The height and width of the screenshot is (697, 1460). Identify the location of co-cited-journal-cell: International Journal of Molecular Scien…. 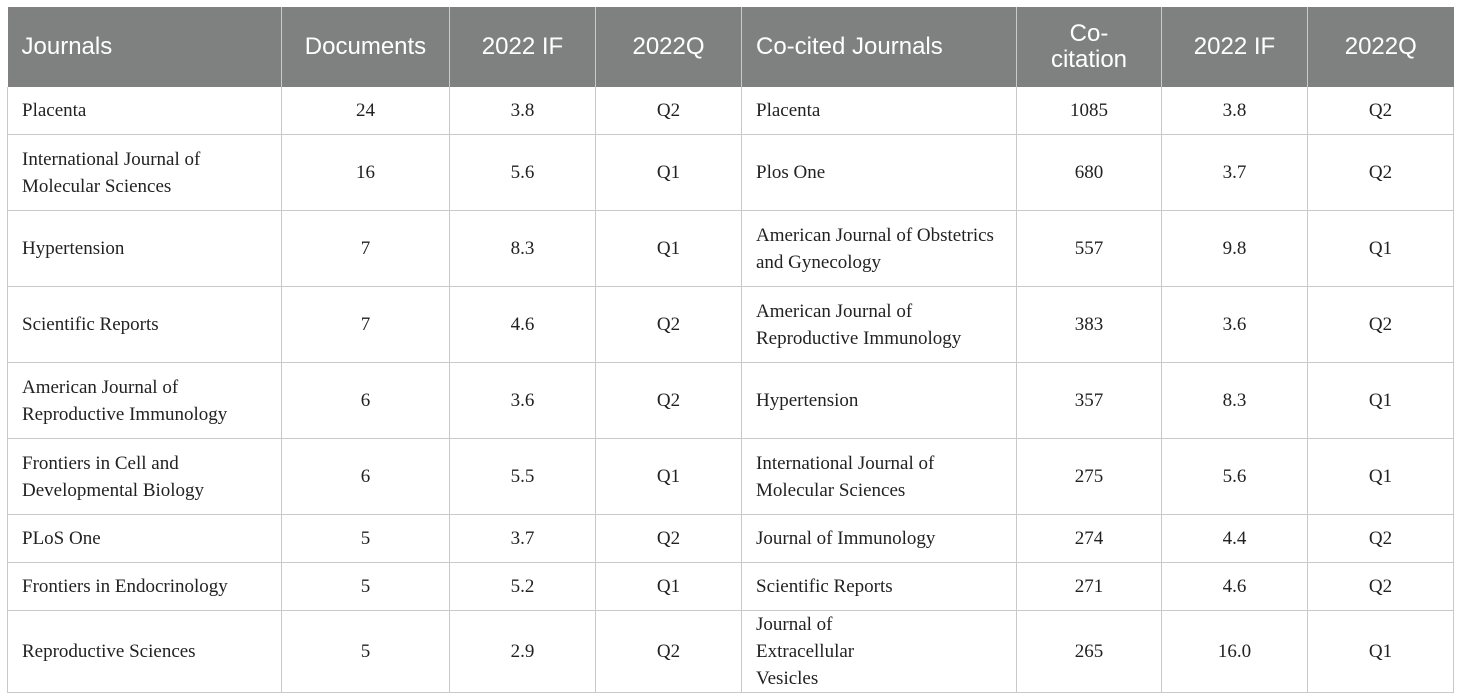
(879, 476).